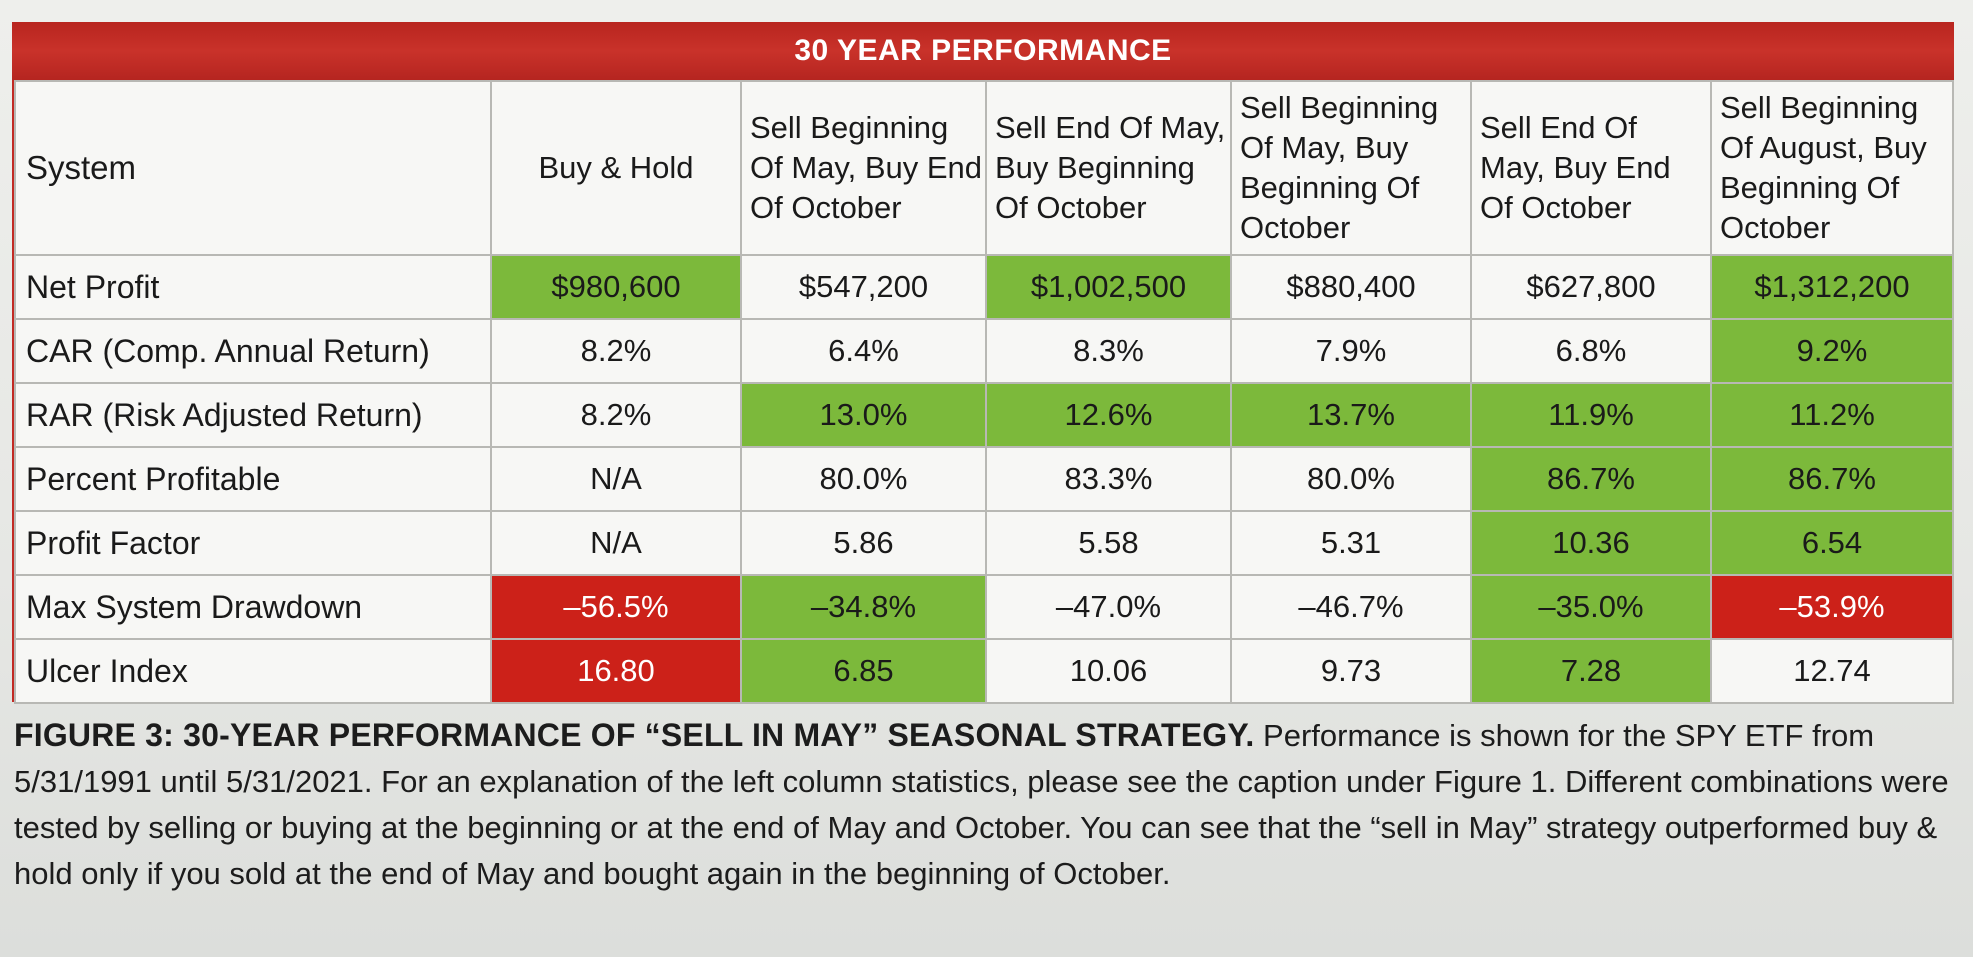 This screenshot has width=1973, height=957. Describe the element at coordinates (616, 168) in the screenshot. I see `header-buy-and-hold: Buy & Hold` at that location.